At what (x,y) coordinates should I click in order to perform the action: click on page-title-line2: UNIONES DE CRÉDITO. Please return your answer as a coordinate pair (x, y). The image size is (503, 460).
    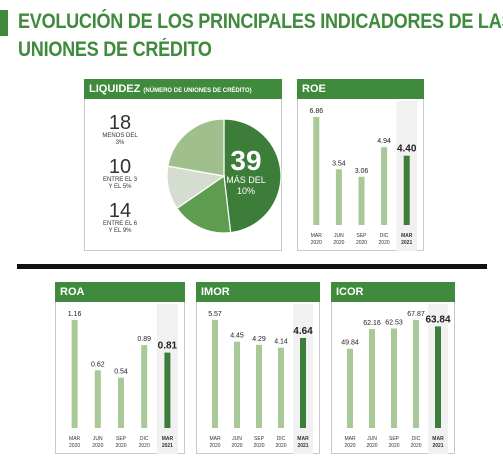
    Looking at the image, I should click on (115, 49).